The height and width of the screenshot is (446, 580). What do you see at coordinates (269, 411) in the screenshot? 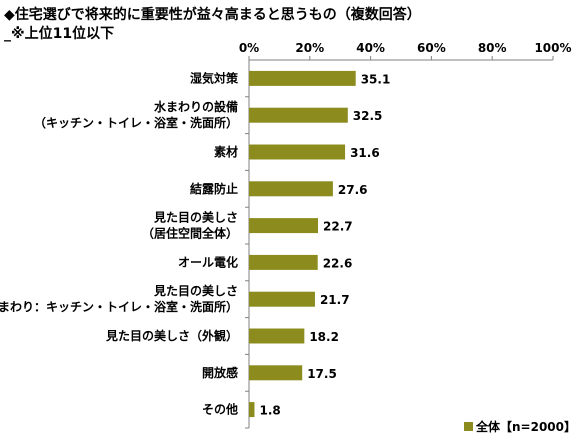
I see `value-label: 1.8` at bounding box center [269, 411].